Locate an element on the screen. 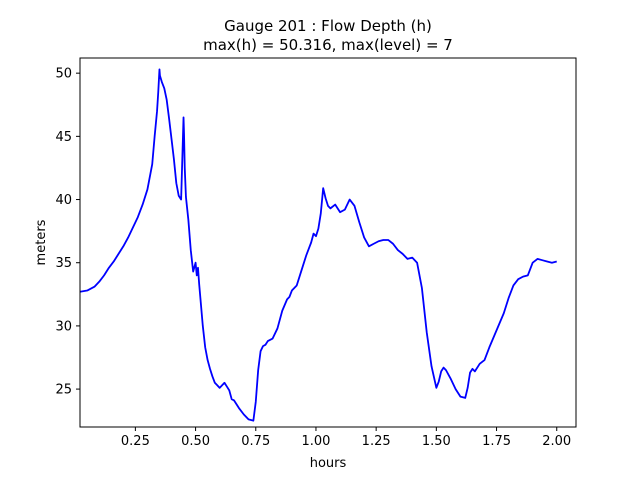 The image size is (640, 480). x-tick-label: 0.75 is located at coordinates (255, 441).